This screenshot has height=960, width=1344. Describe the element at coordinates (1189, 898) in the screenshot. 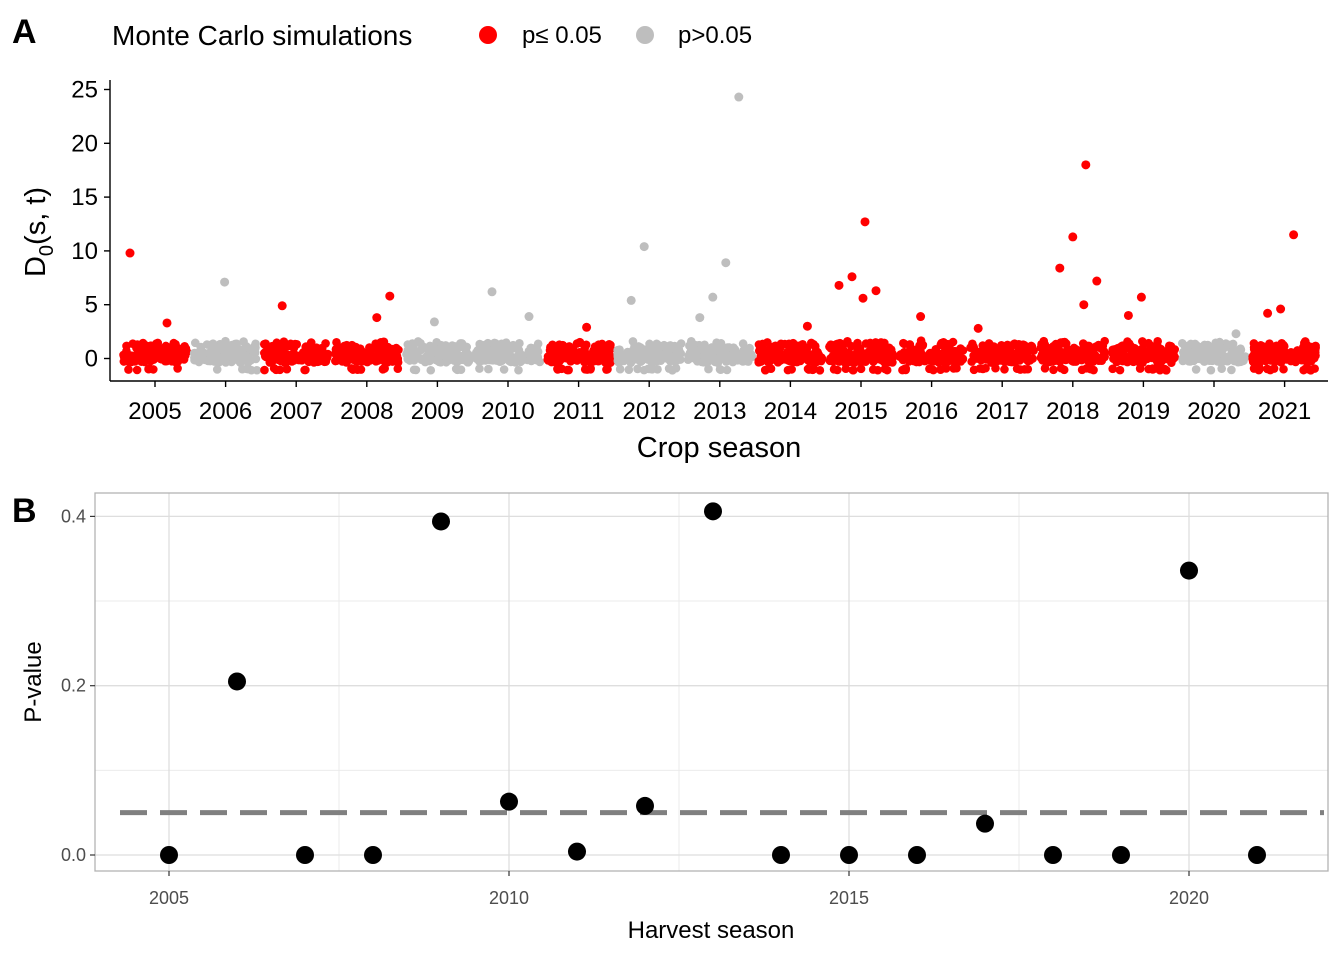

I see `panel-b-x-tick-label: 2020` at that location.